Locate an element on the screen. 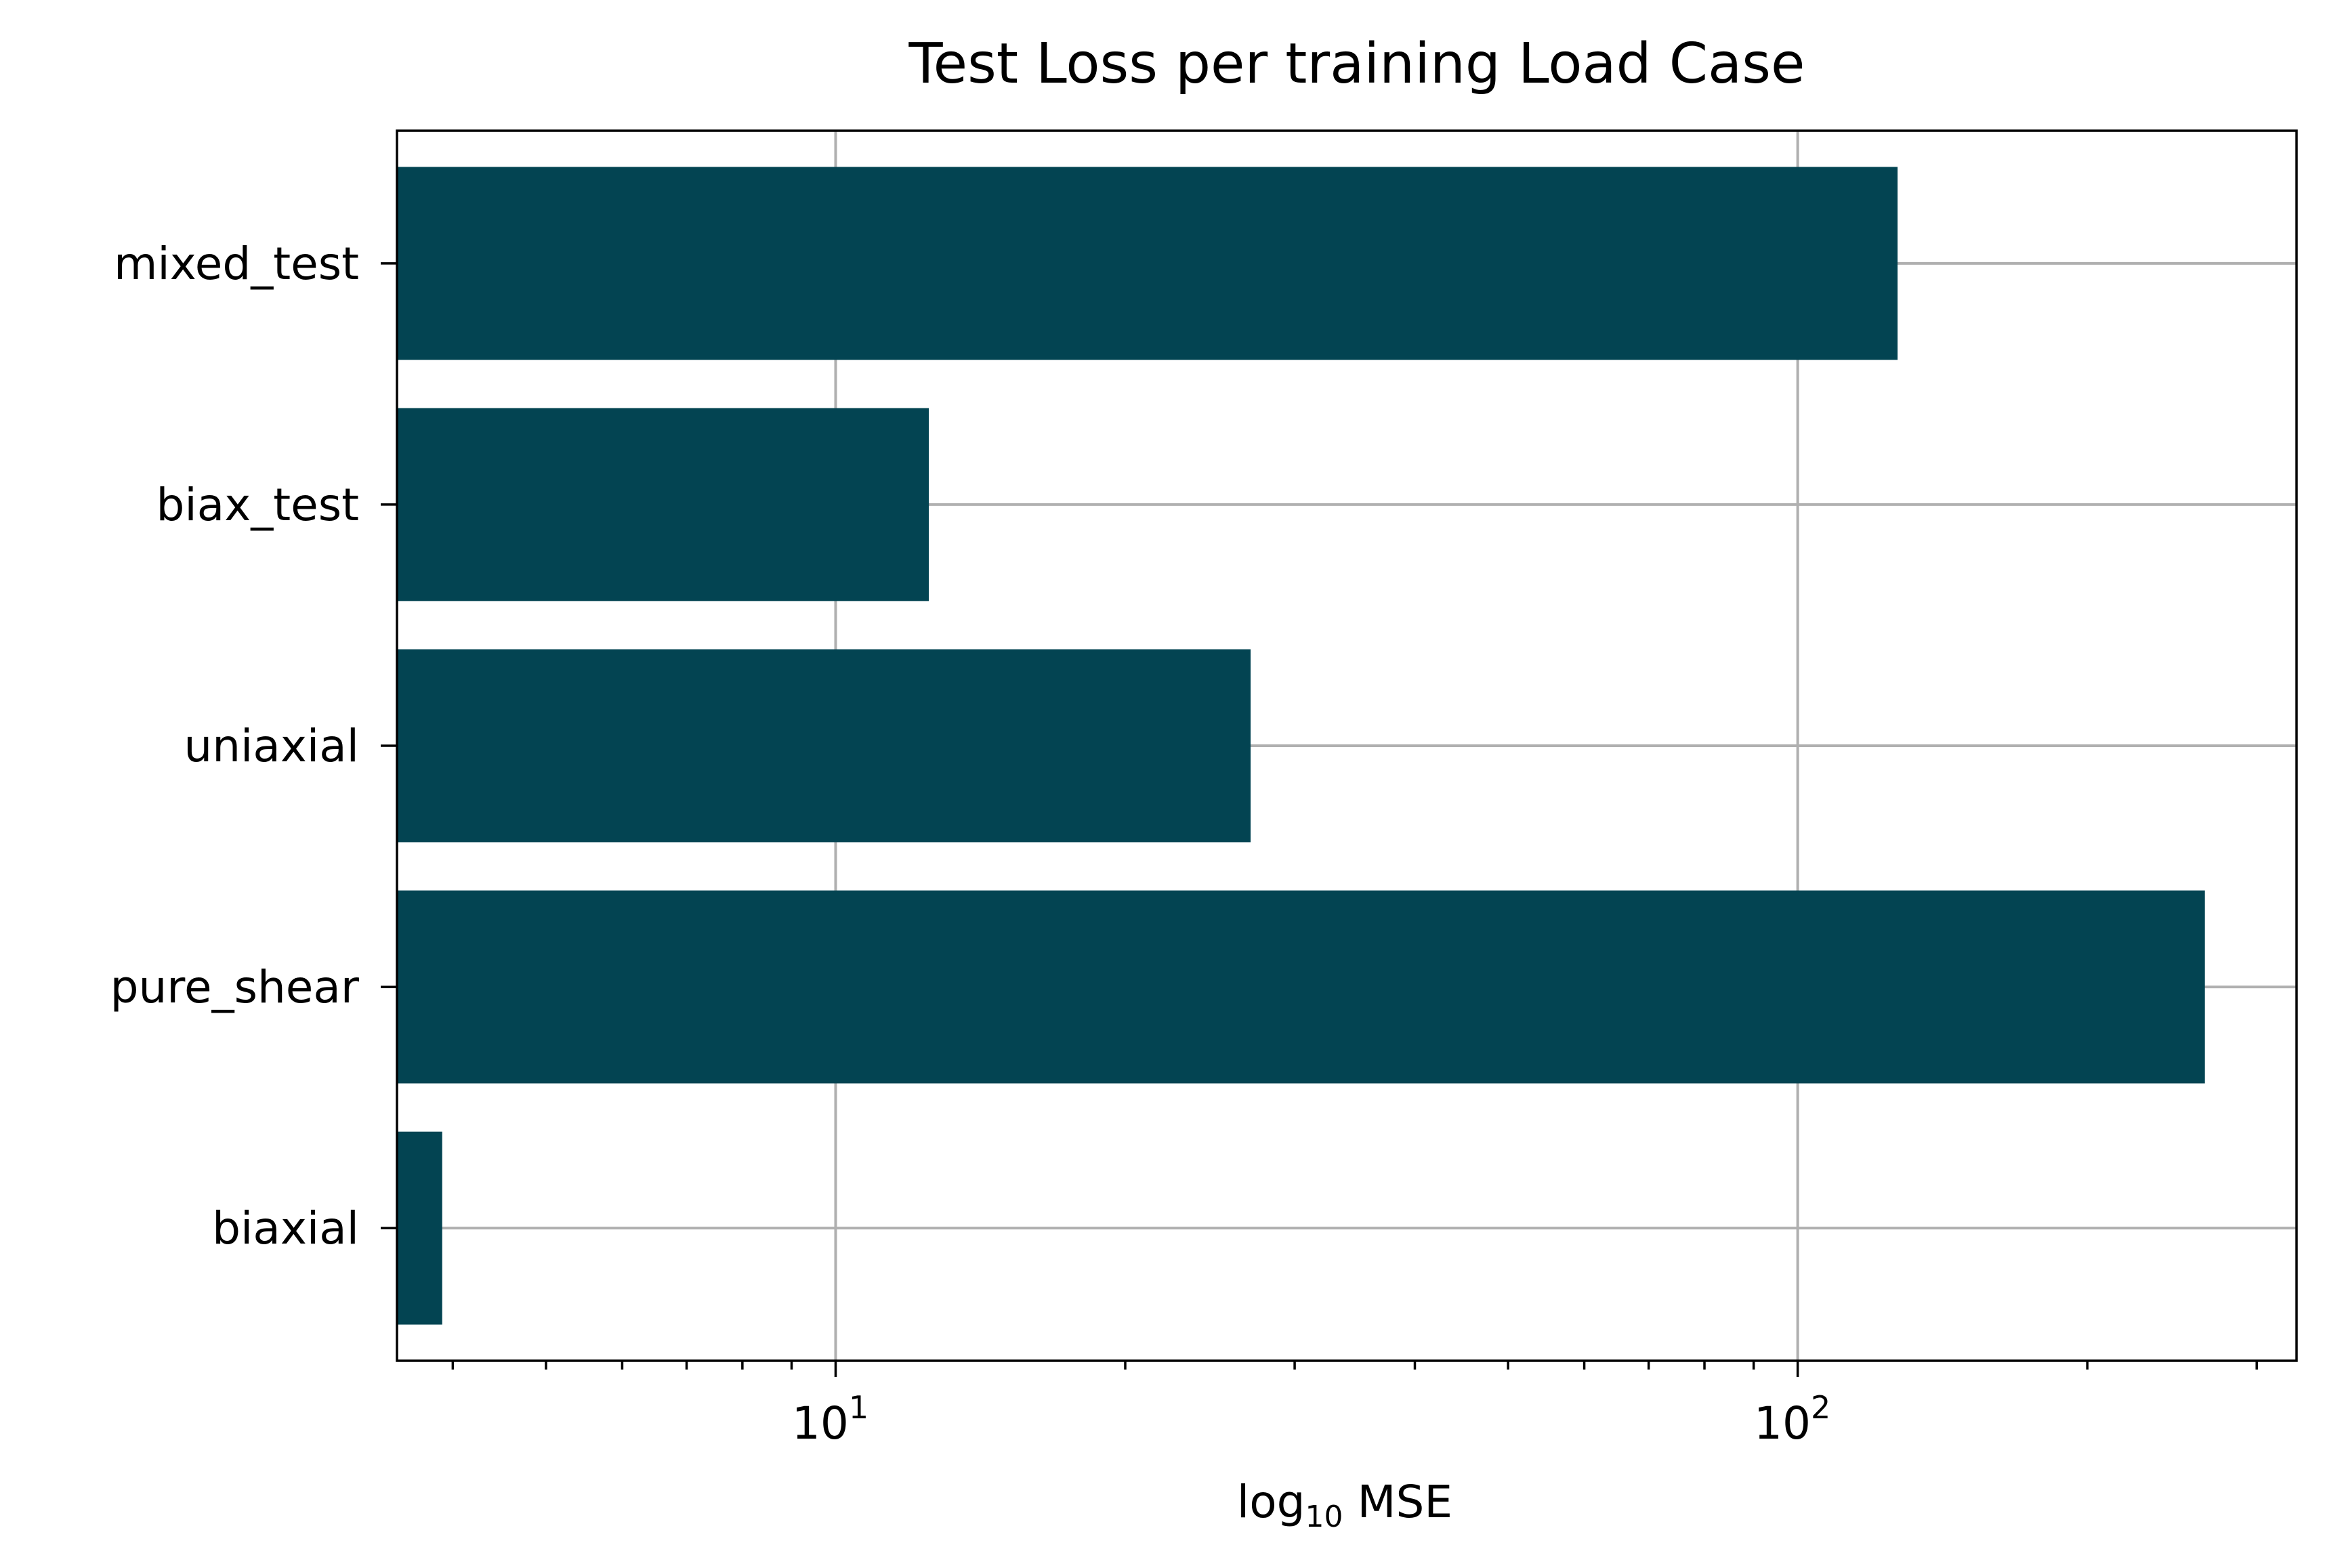  x-axis-label-main: log is located at coordinates (1271, 1502).